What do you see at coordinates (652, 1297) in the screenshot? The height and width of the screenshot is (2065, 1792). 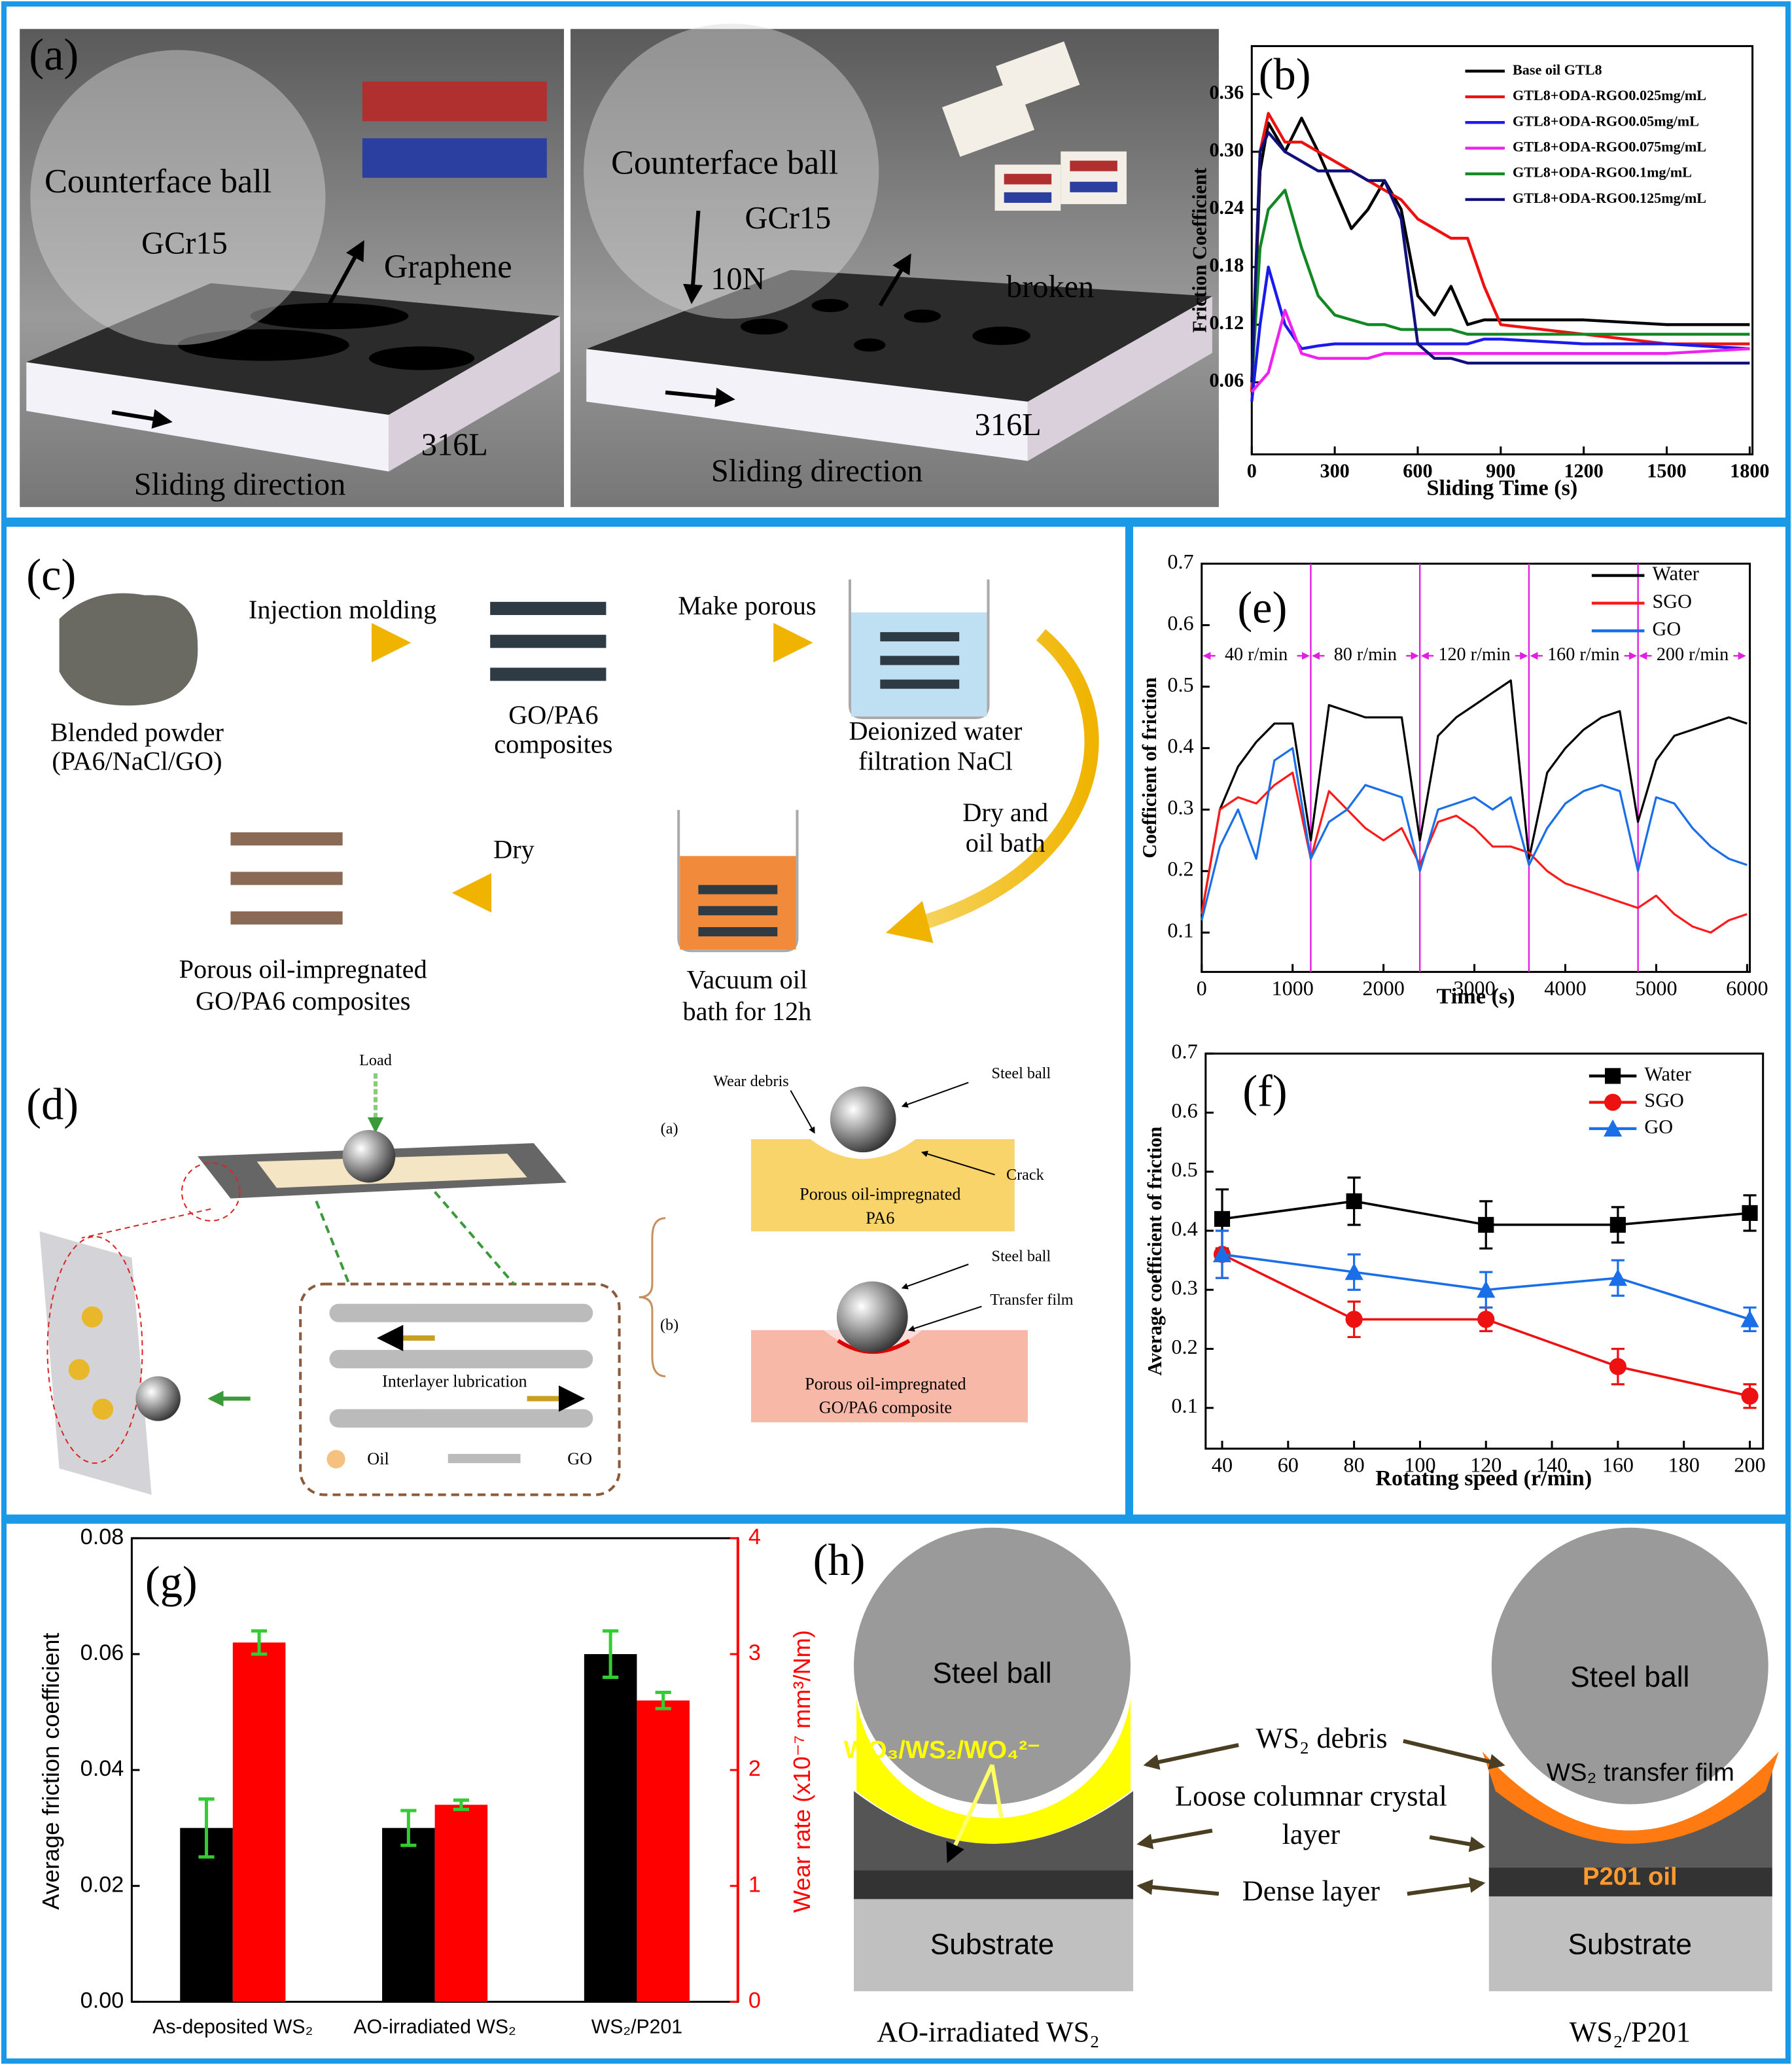 I see `brace` at bounding box center [652, 1297].